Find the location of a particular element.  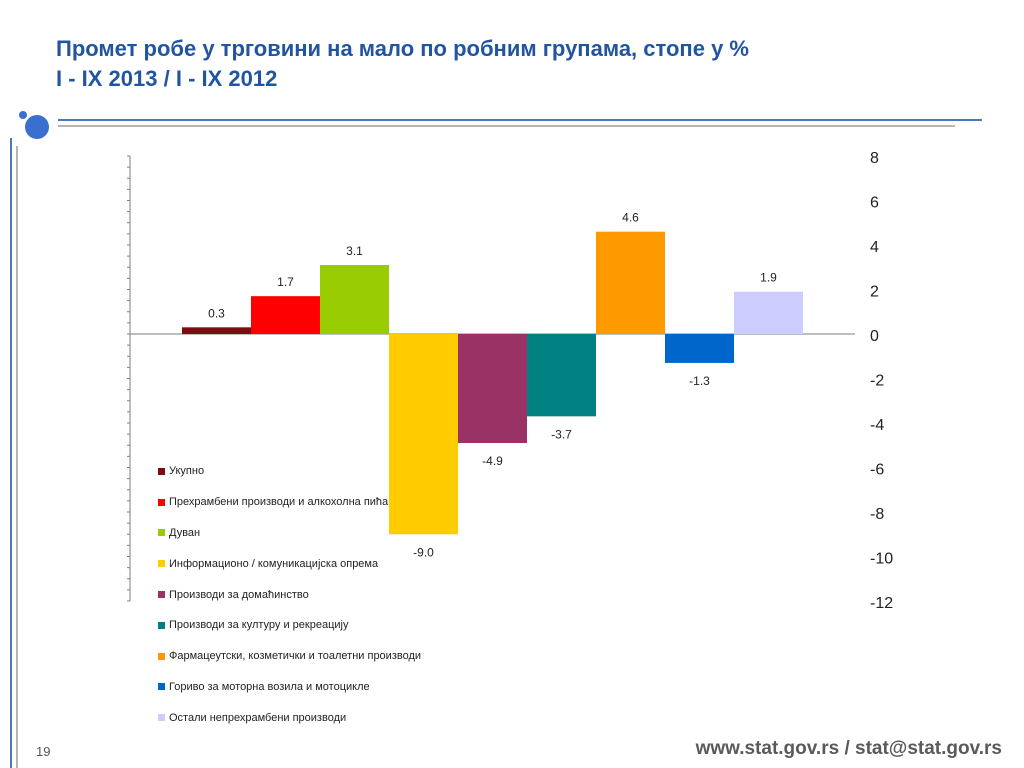

data-label: 3.1 is located at coordinates (354, 251).